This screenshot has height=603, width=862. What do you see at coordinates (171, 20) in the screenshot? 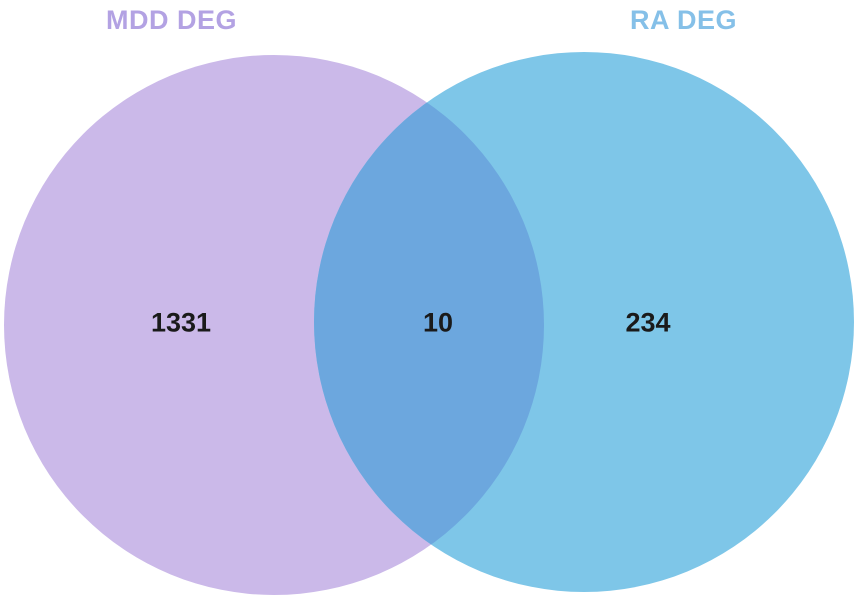
I see `mdd-set-label: MDD DEG` at bounding box center [171, 20].